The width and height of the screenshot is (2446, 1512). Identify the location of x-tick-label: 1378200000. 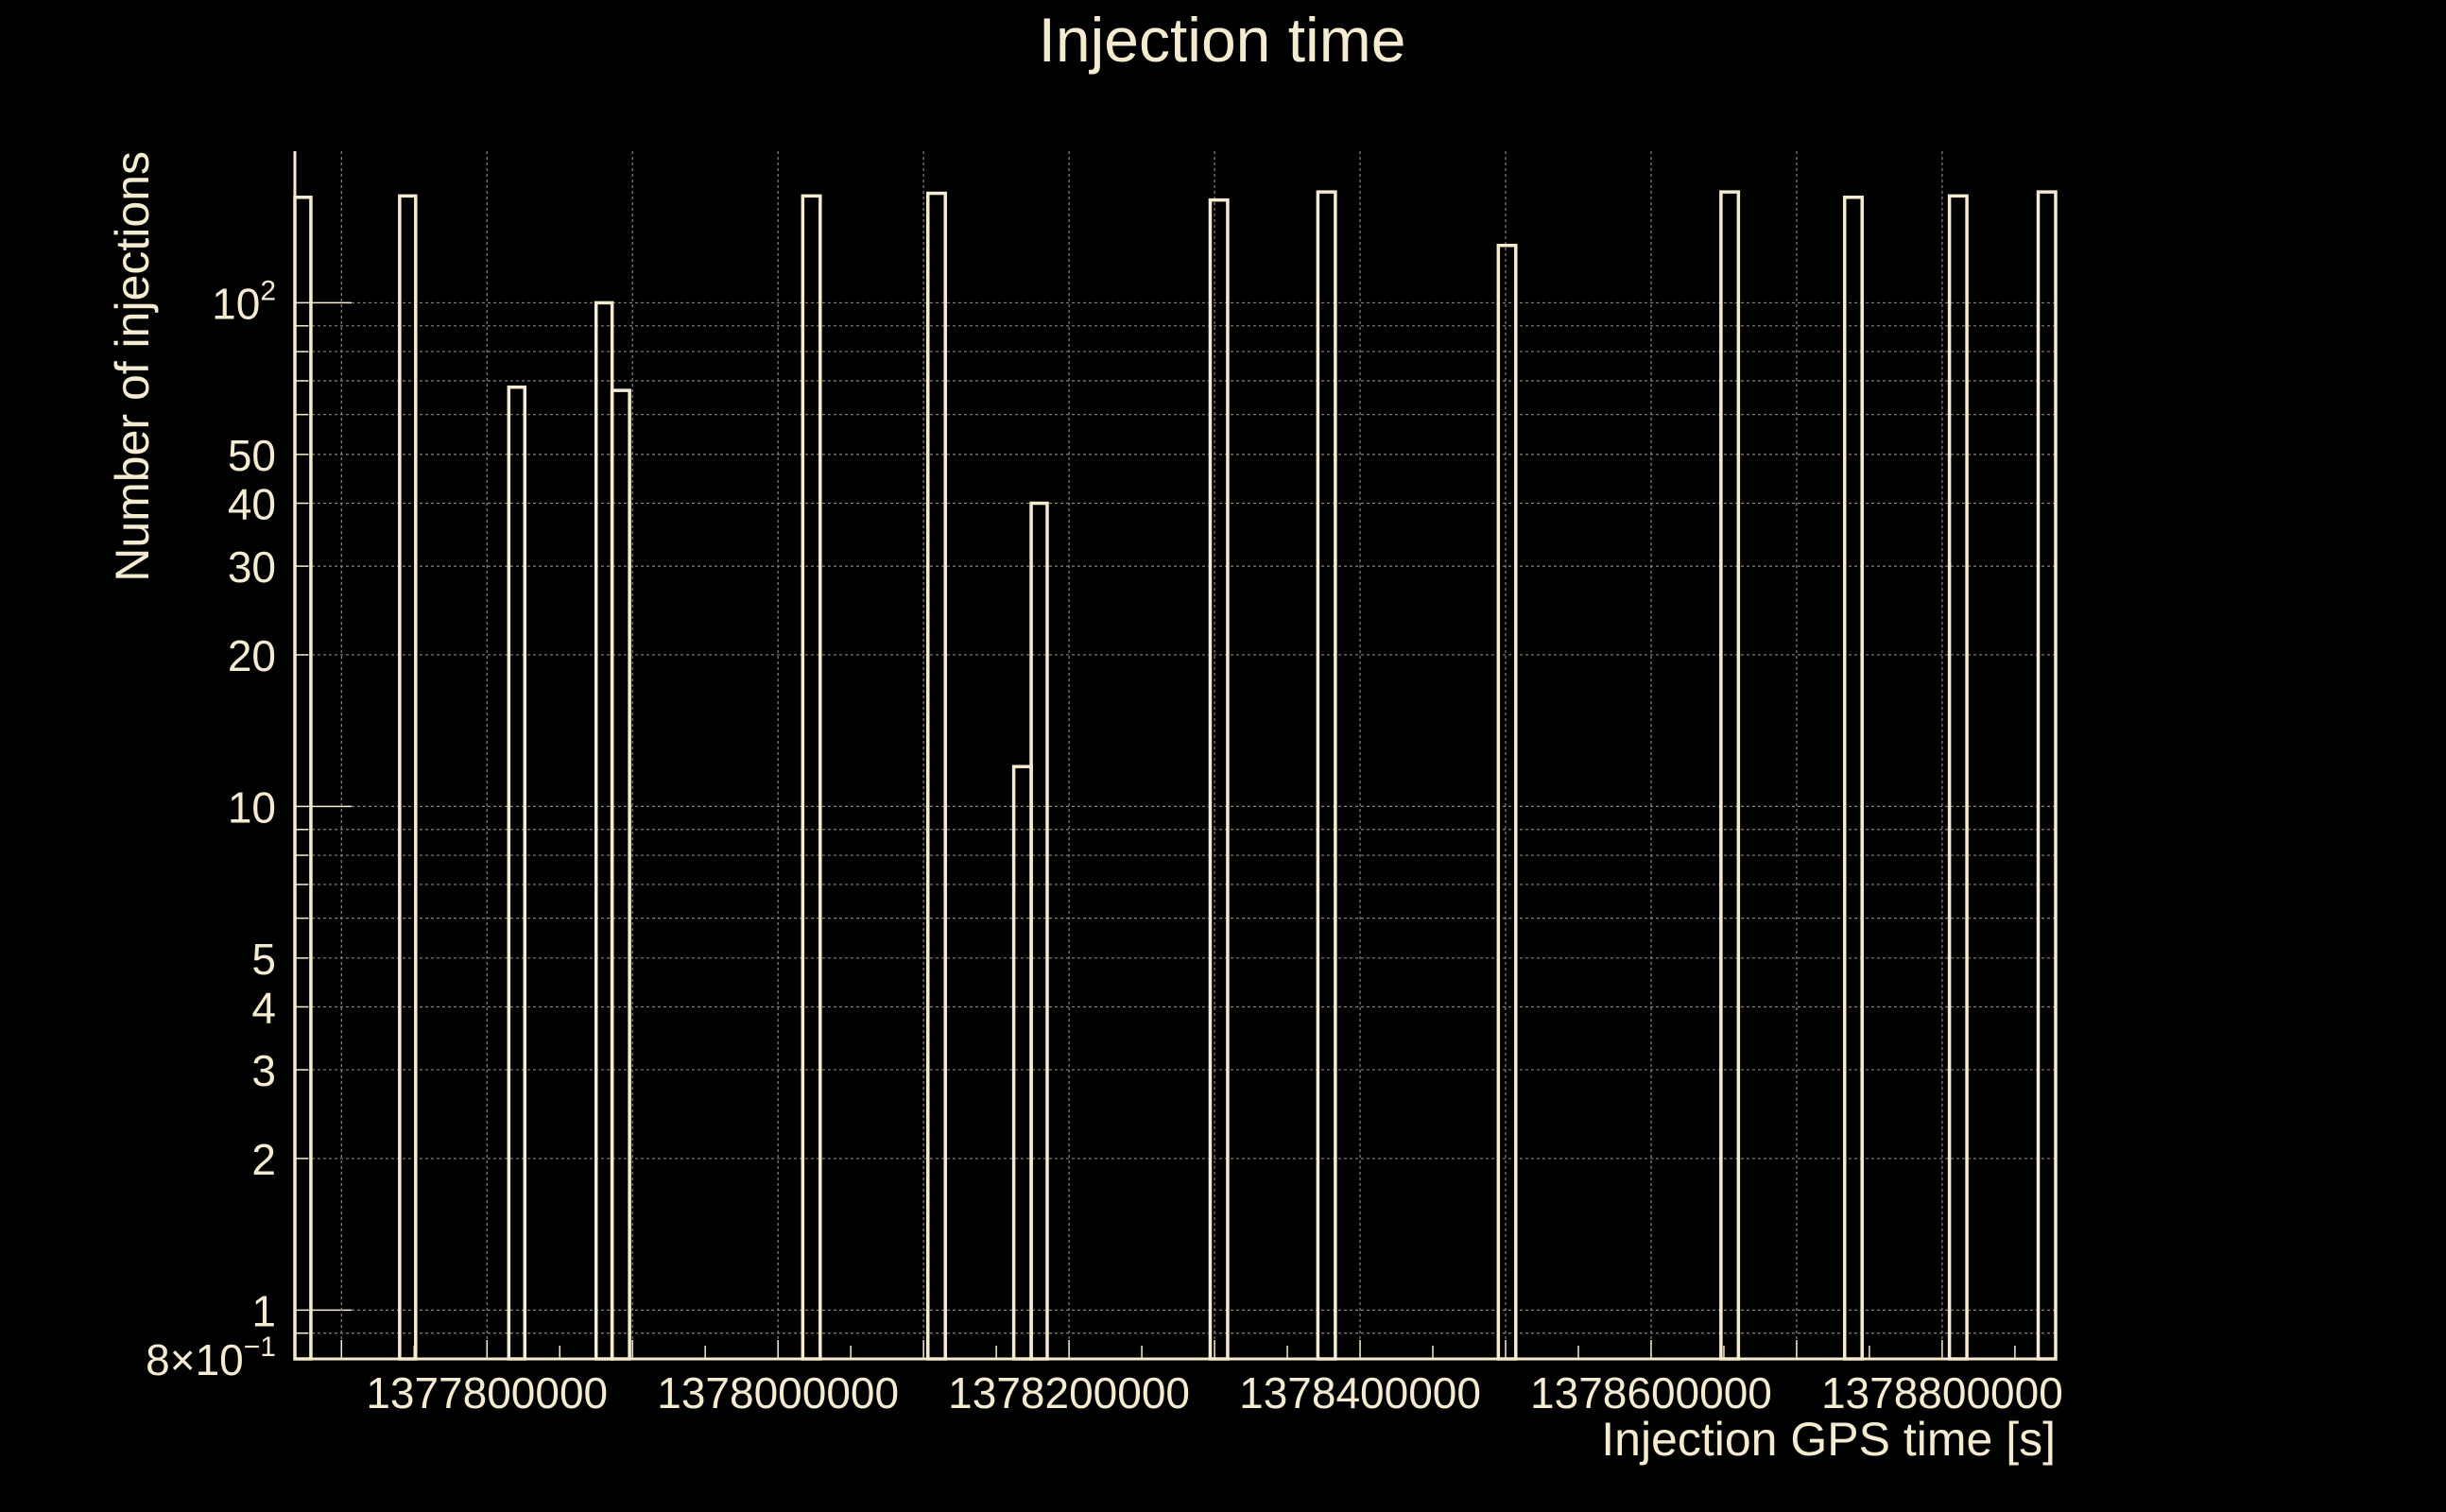
(1069, 1393).